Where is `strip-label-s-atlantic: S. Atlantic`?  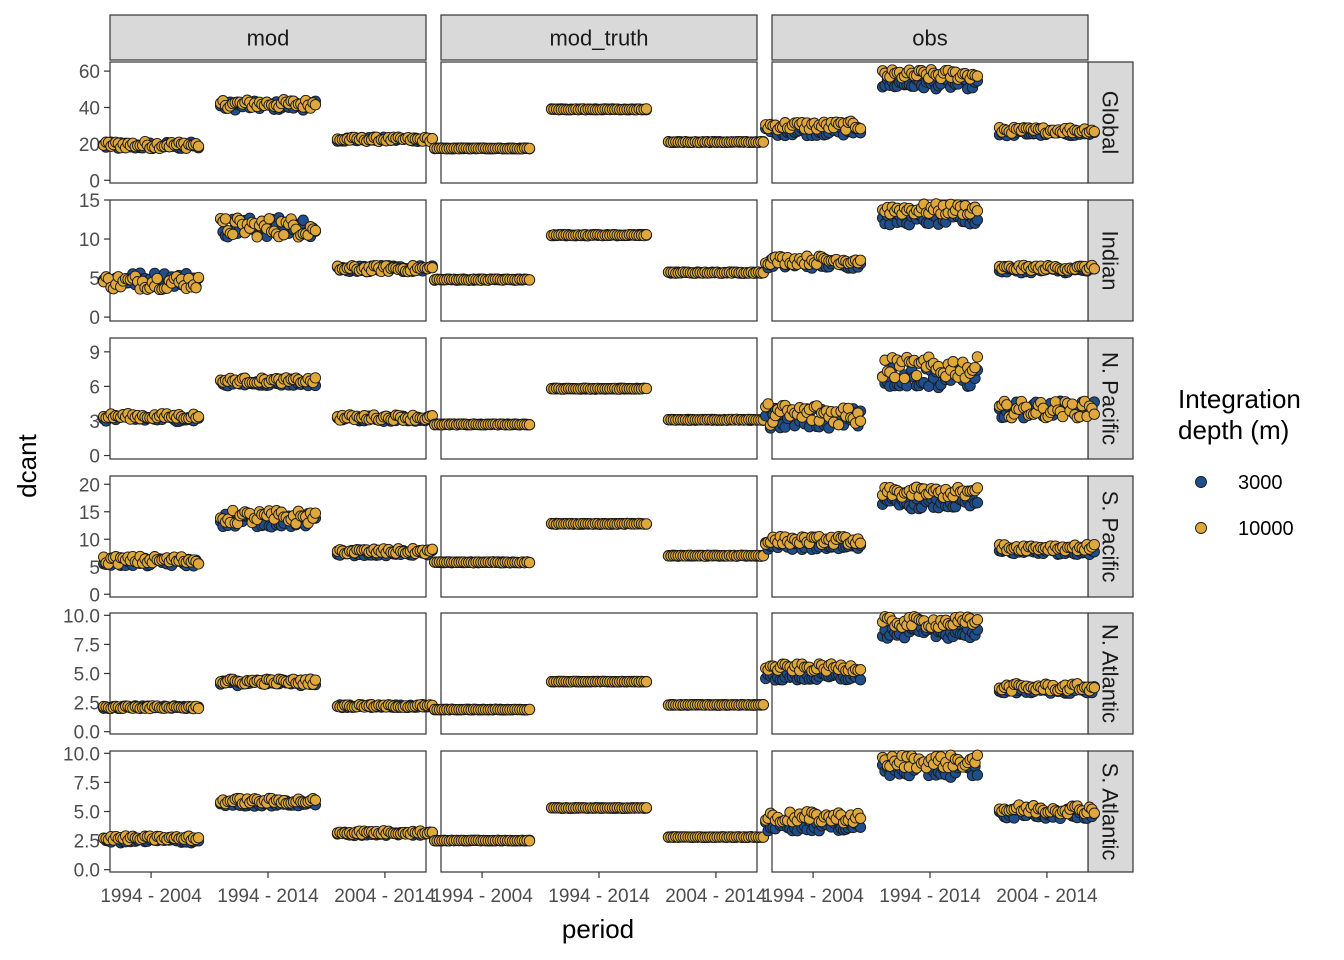
strip-label-s-atlantic: S. Atlantic is located at coordinates (1110, 812).